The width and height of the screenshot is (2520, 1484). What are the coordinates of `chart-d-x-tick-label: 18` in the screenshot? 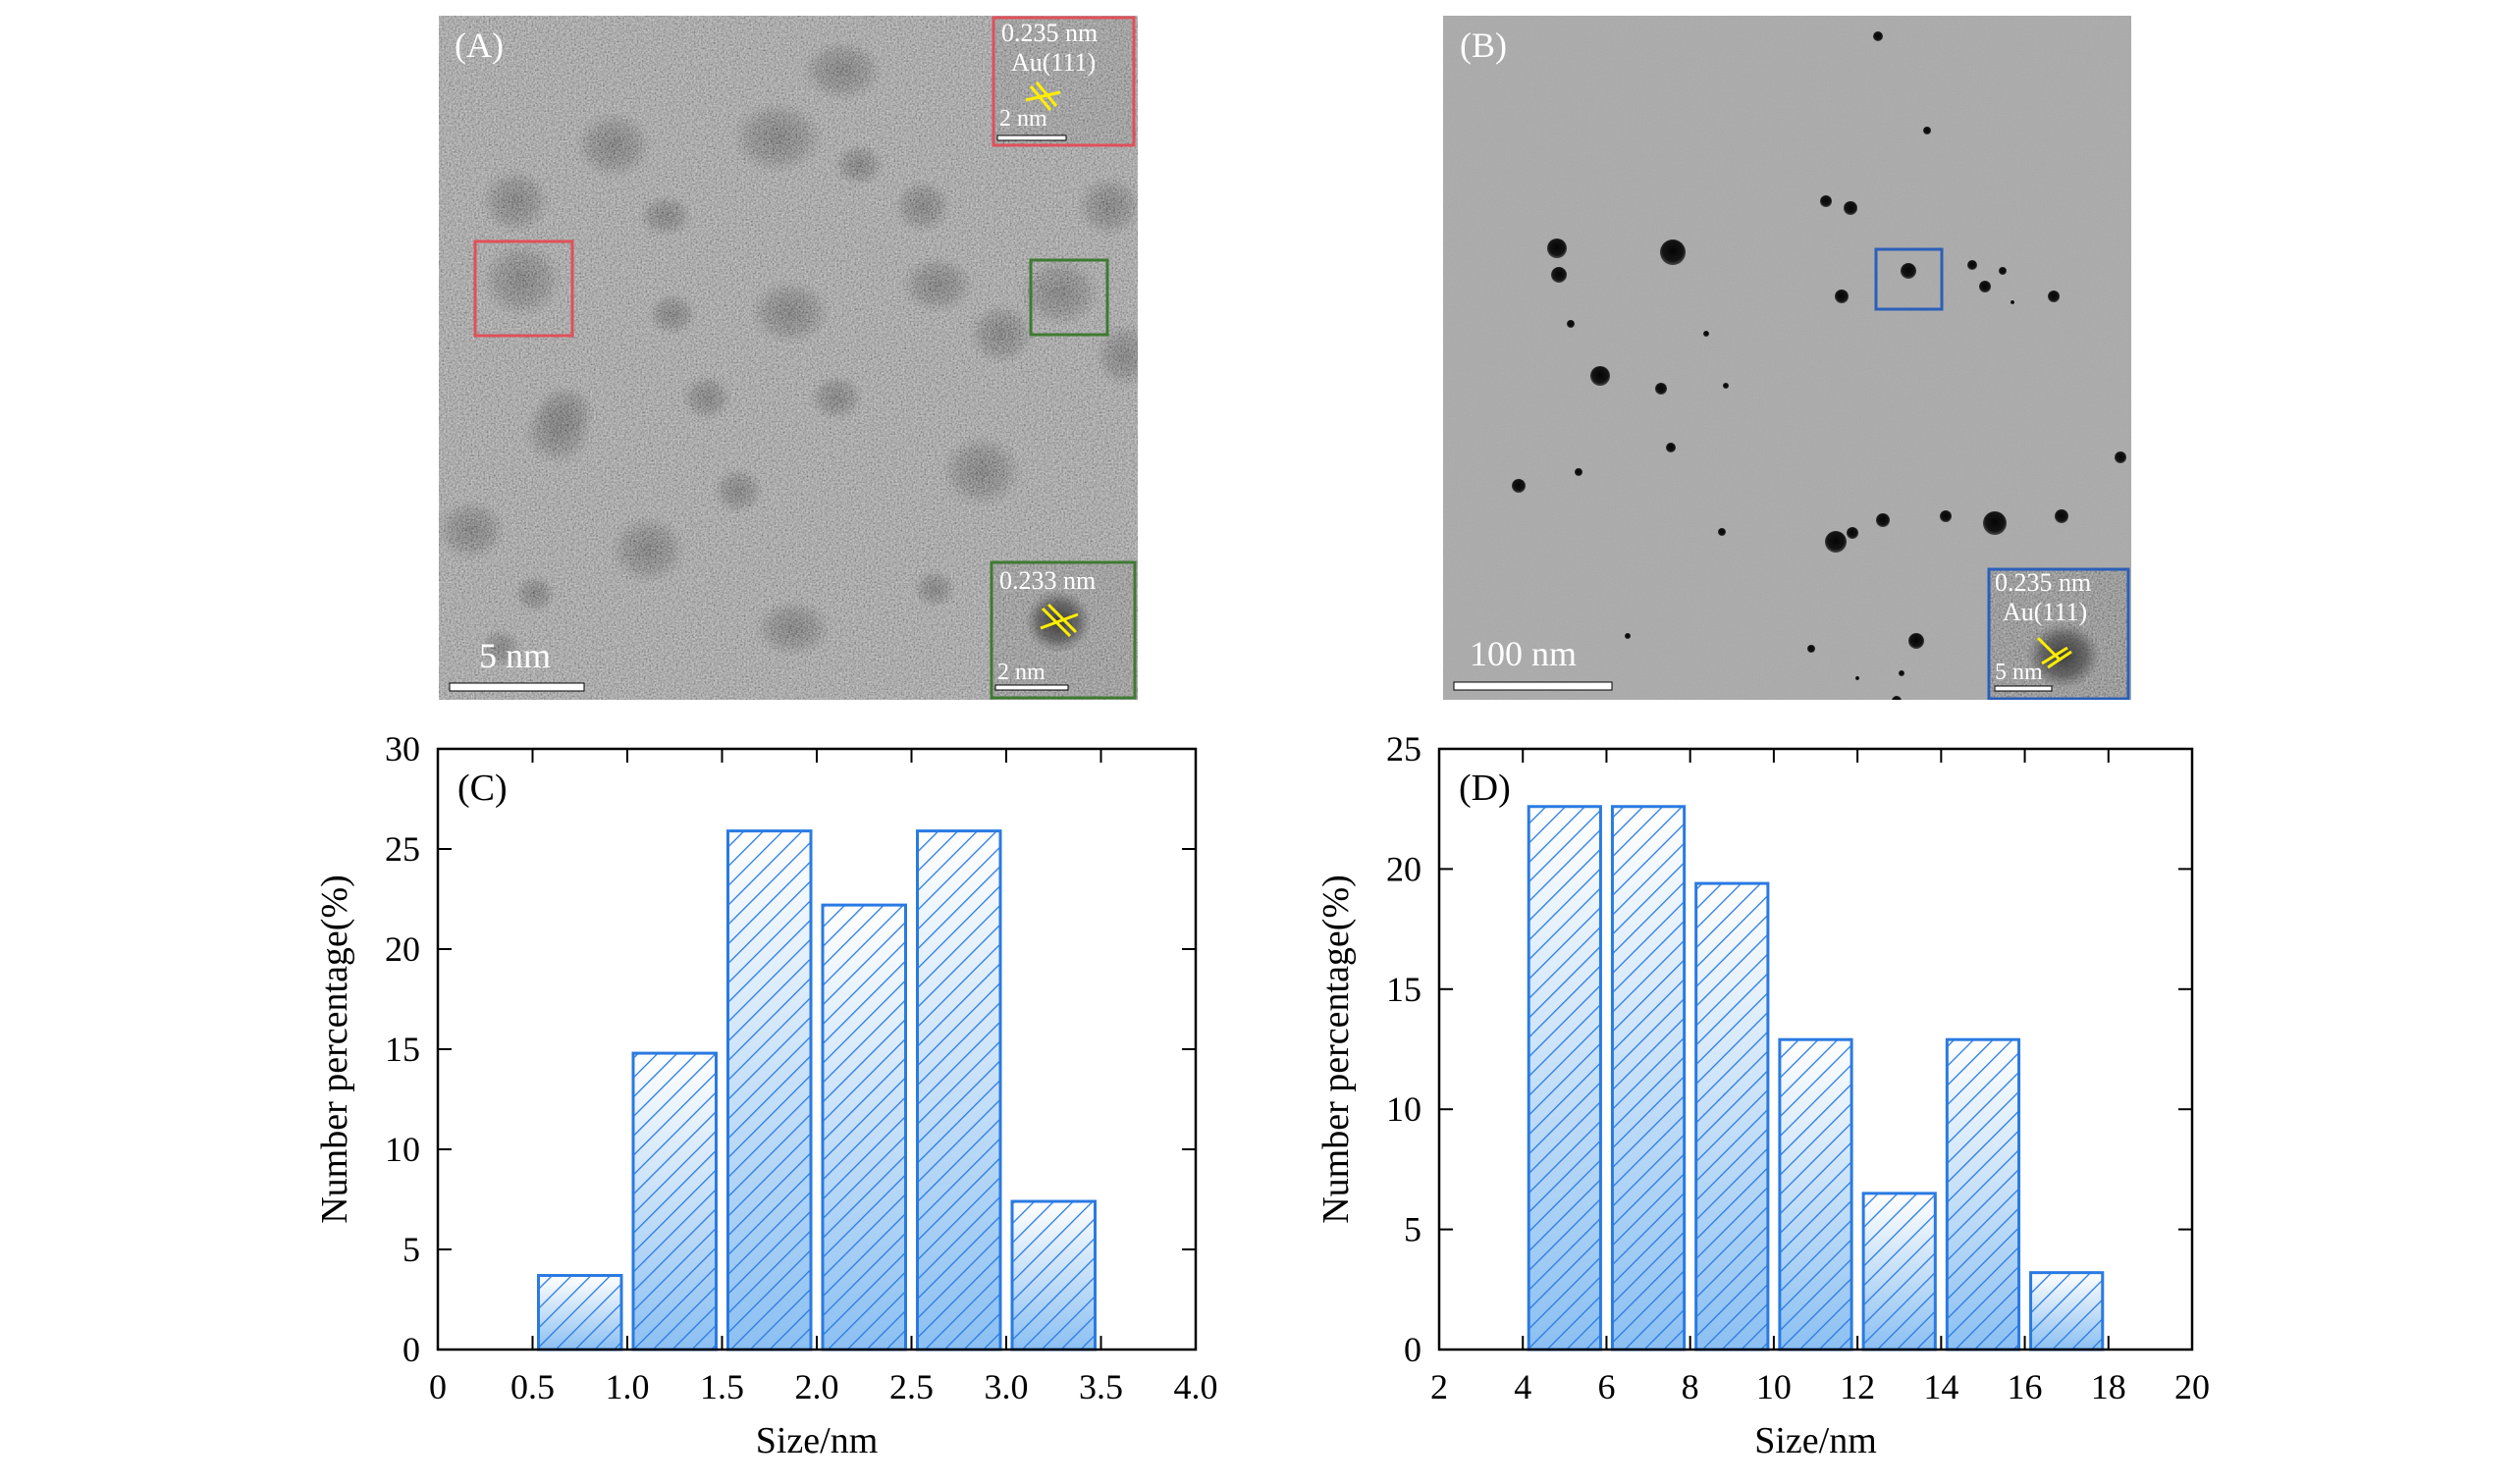 It's located at (2108, 1386).